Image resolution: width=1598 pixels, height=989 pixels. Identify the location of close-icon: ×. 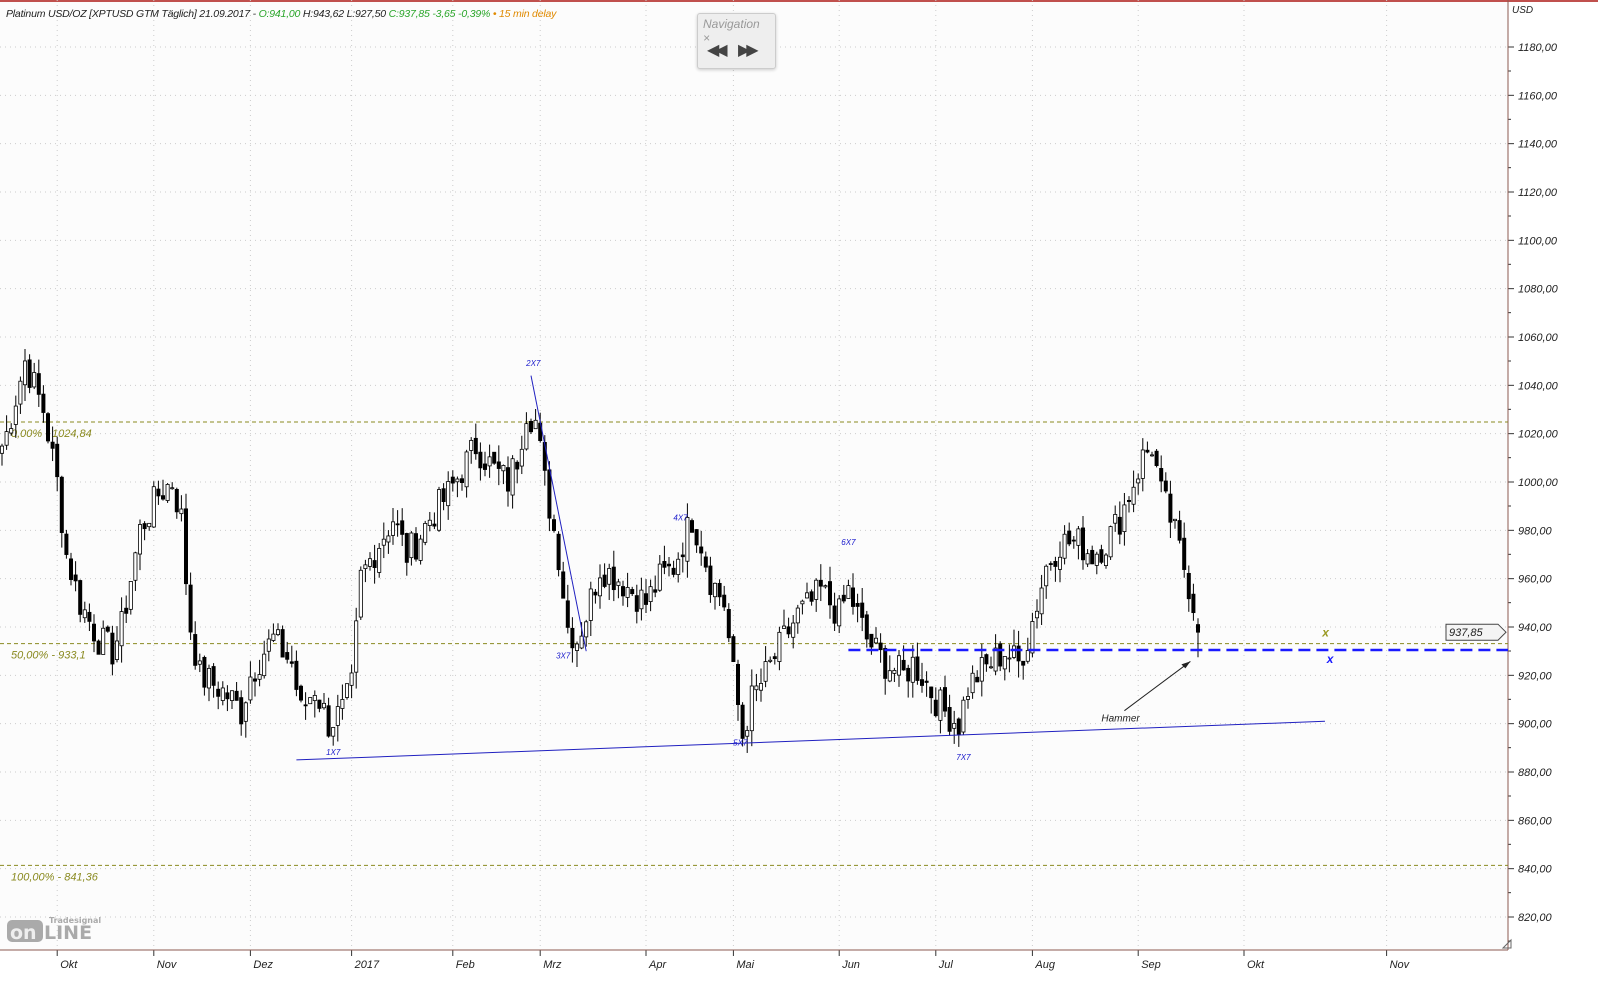
(707, 38).